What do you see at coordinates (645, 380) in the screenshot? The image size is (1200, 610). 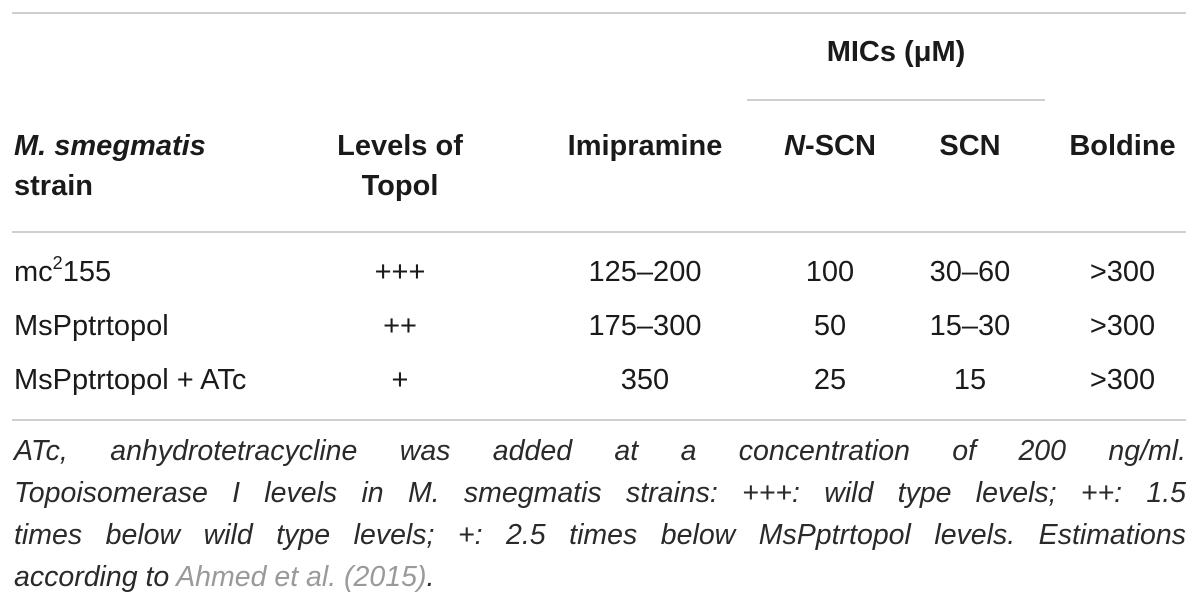 I see `row-2-imipramine: 350` at bounding box center [645, 380].